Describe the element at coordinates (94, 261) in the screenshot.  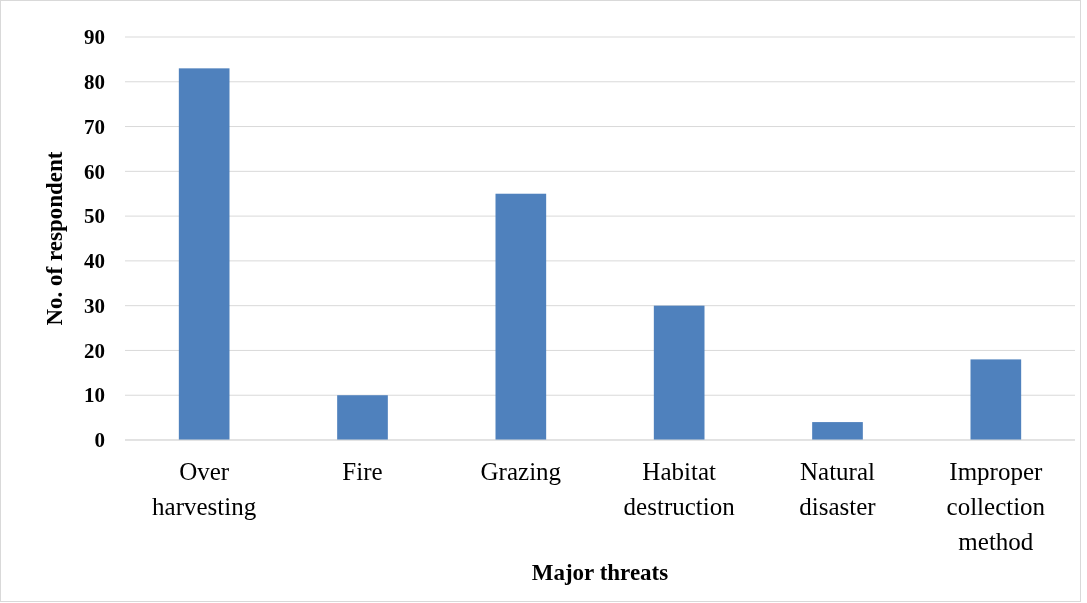
I see `y-tick-label: 40` at that location.